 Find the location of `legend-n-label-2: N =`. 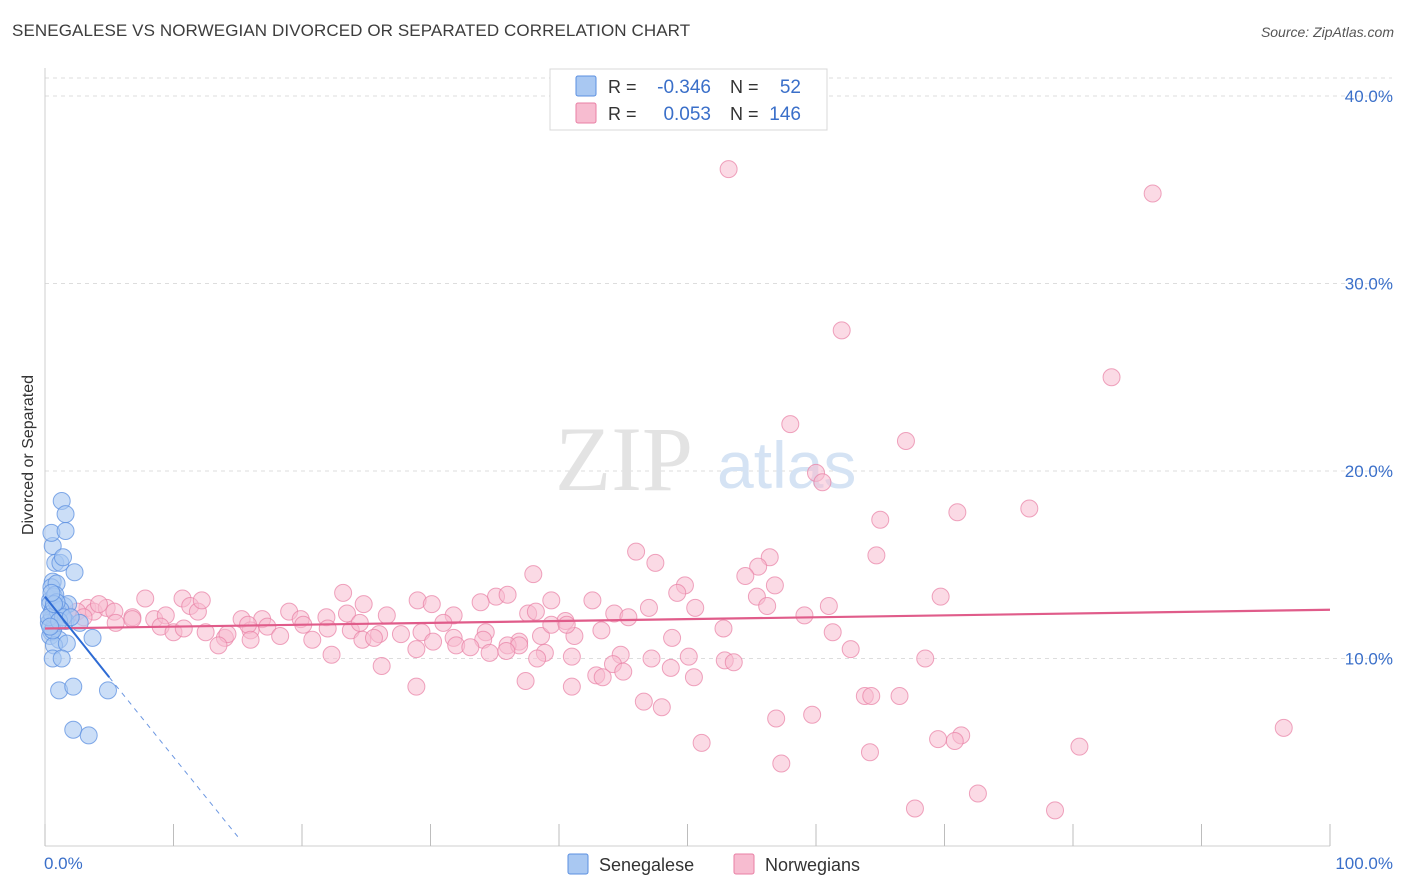

legend-n-label-2: N = is located at coordinates (744, 114).